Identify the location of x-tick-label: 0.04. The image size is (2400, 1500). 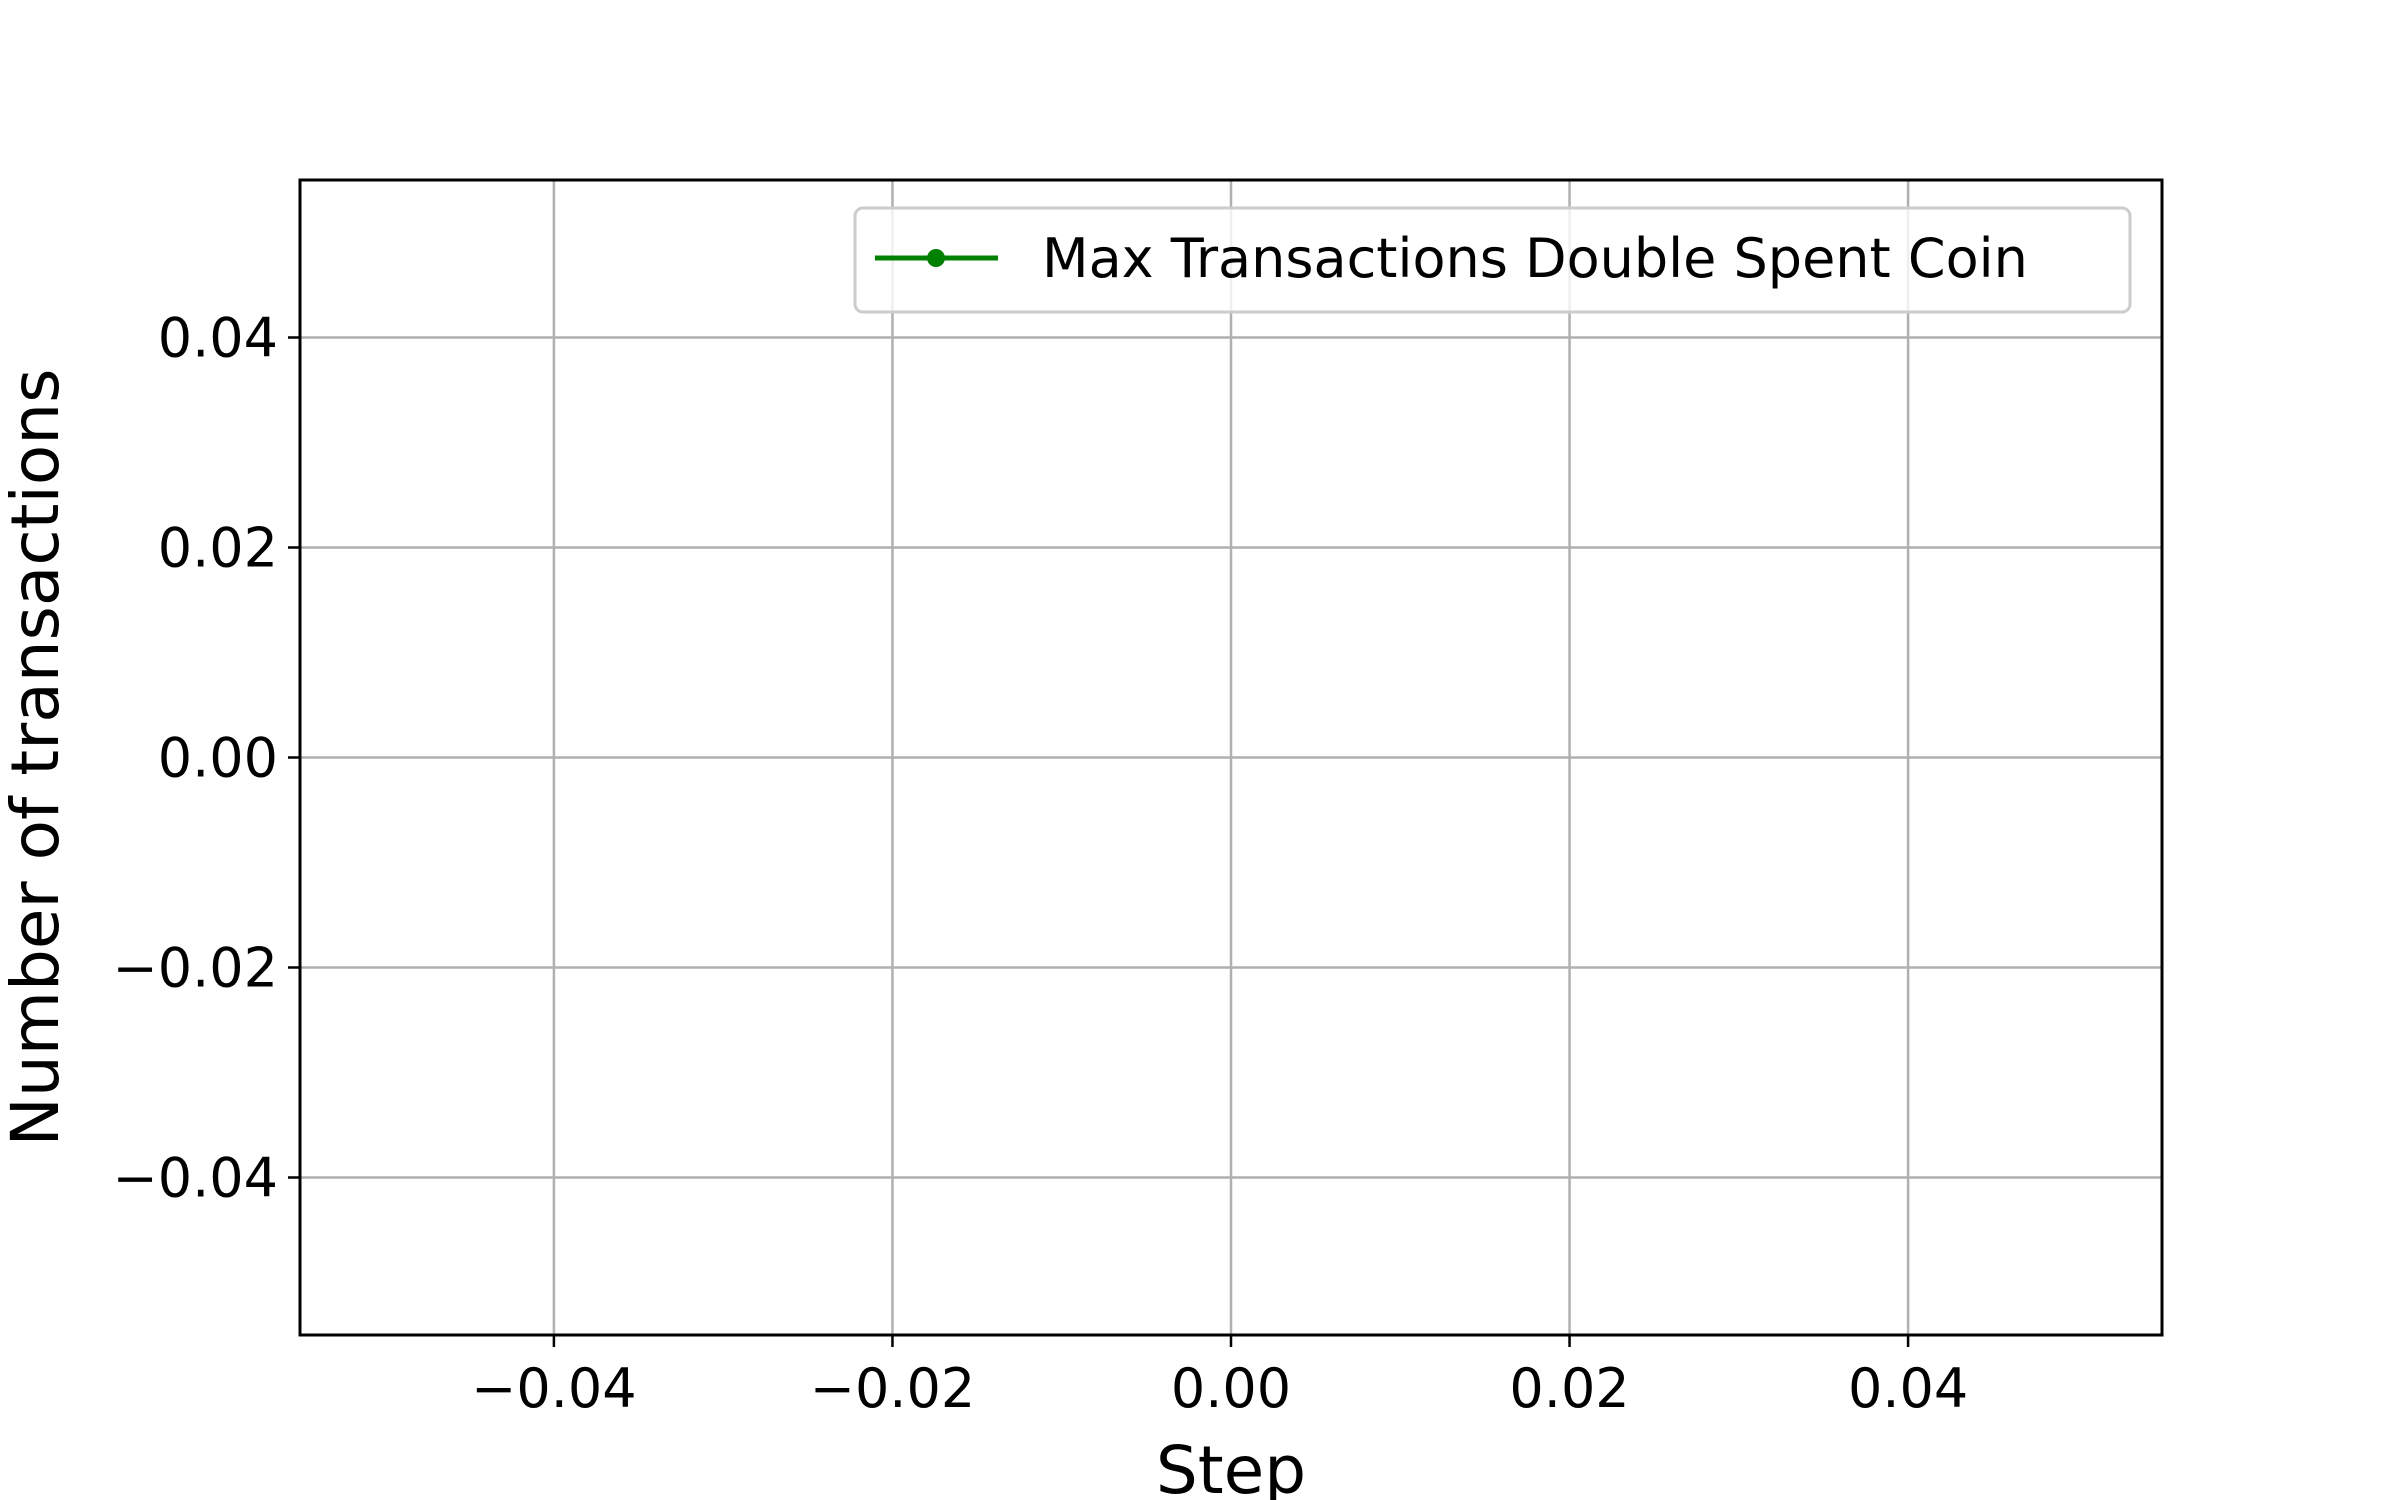
(1908, 1388).